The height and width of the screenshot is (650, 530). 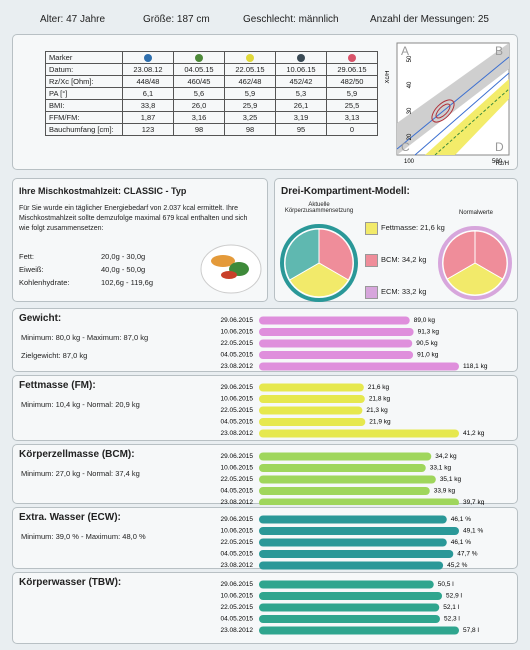 What do you see at coordinates (352, 69) in the screenshot?
I see `cell: 29.06.15` at bounding box center [352, 69].